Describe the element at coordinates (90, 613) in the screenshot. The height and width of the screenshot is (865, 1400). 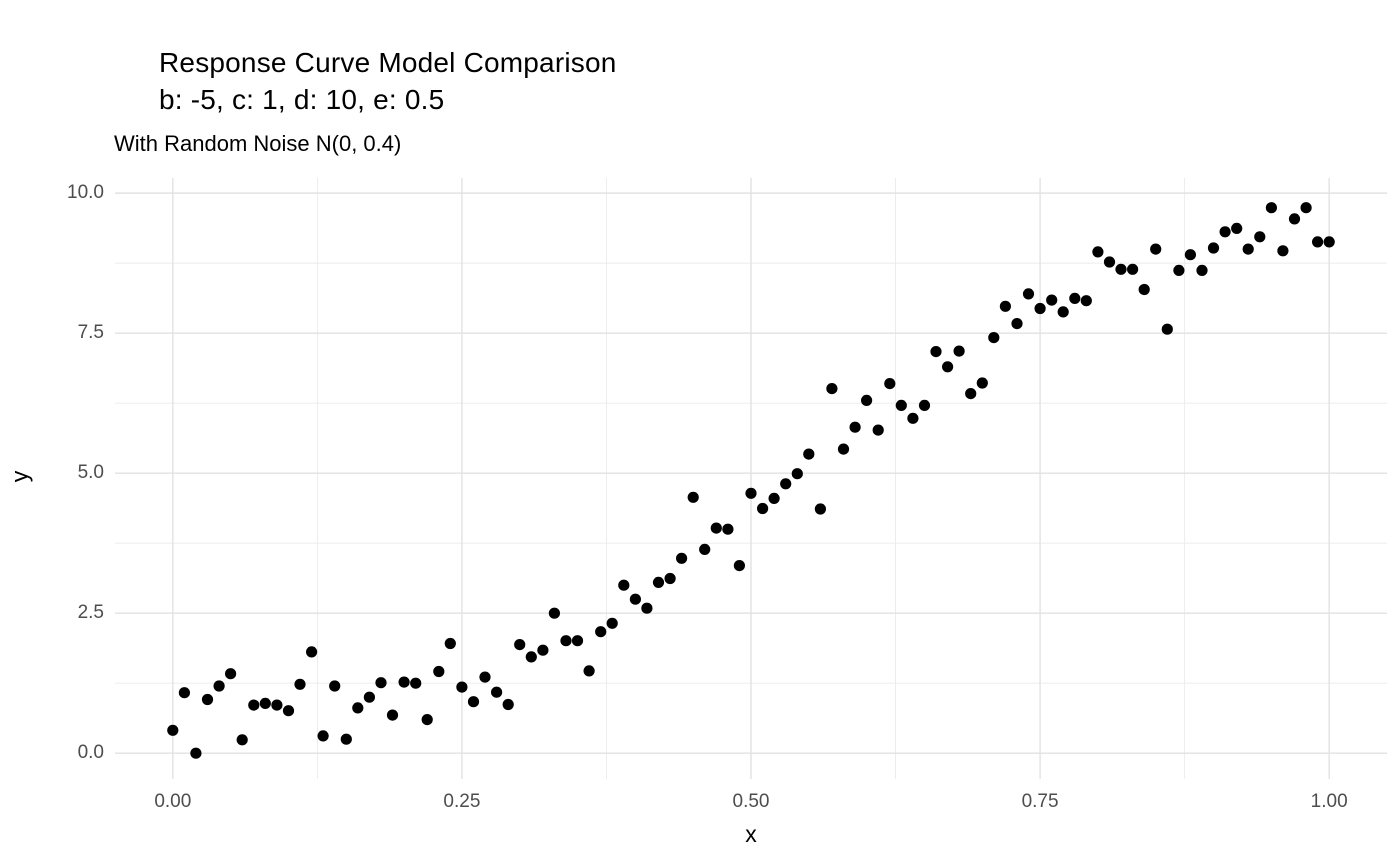
I see `y-tick-label-1: 2.5` at that location.